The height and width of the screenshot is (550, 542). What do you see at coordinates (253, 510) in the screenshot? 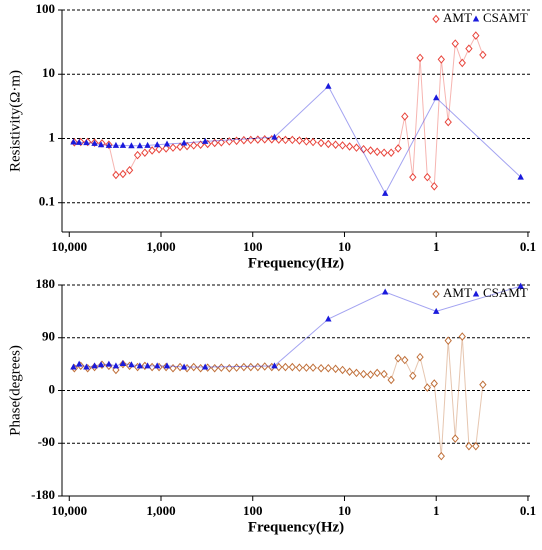
I see `x-tick-label: 100` at bounding box center [253, 510].